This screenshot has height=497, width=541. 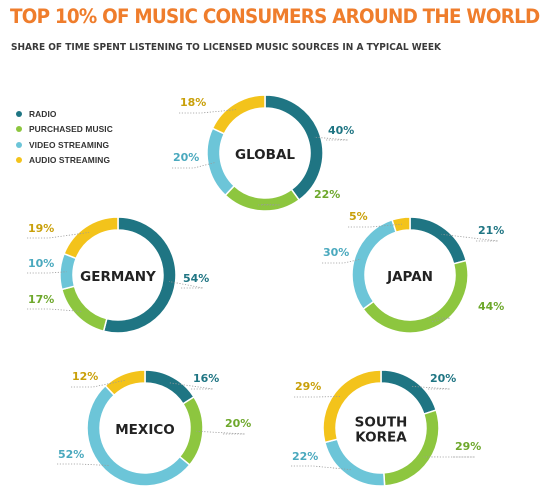 What do you see at coordinates (336, 252) in the screenshot?
I see `data-label-japan-video-streaming: 30%` at bounding box center [336, 252].